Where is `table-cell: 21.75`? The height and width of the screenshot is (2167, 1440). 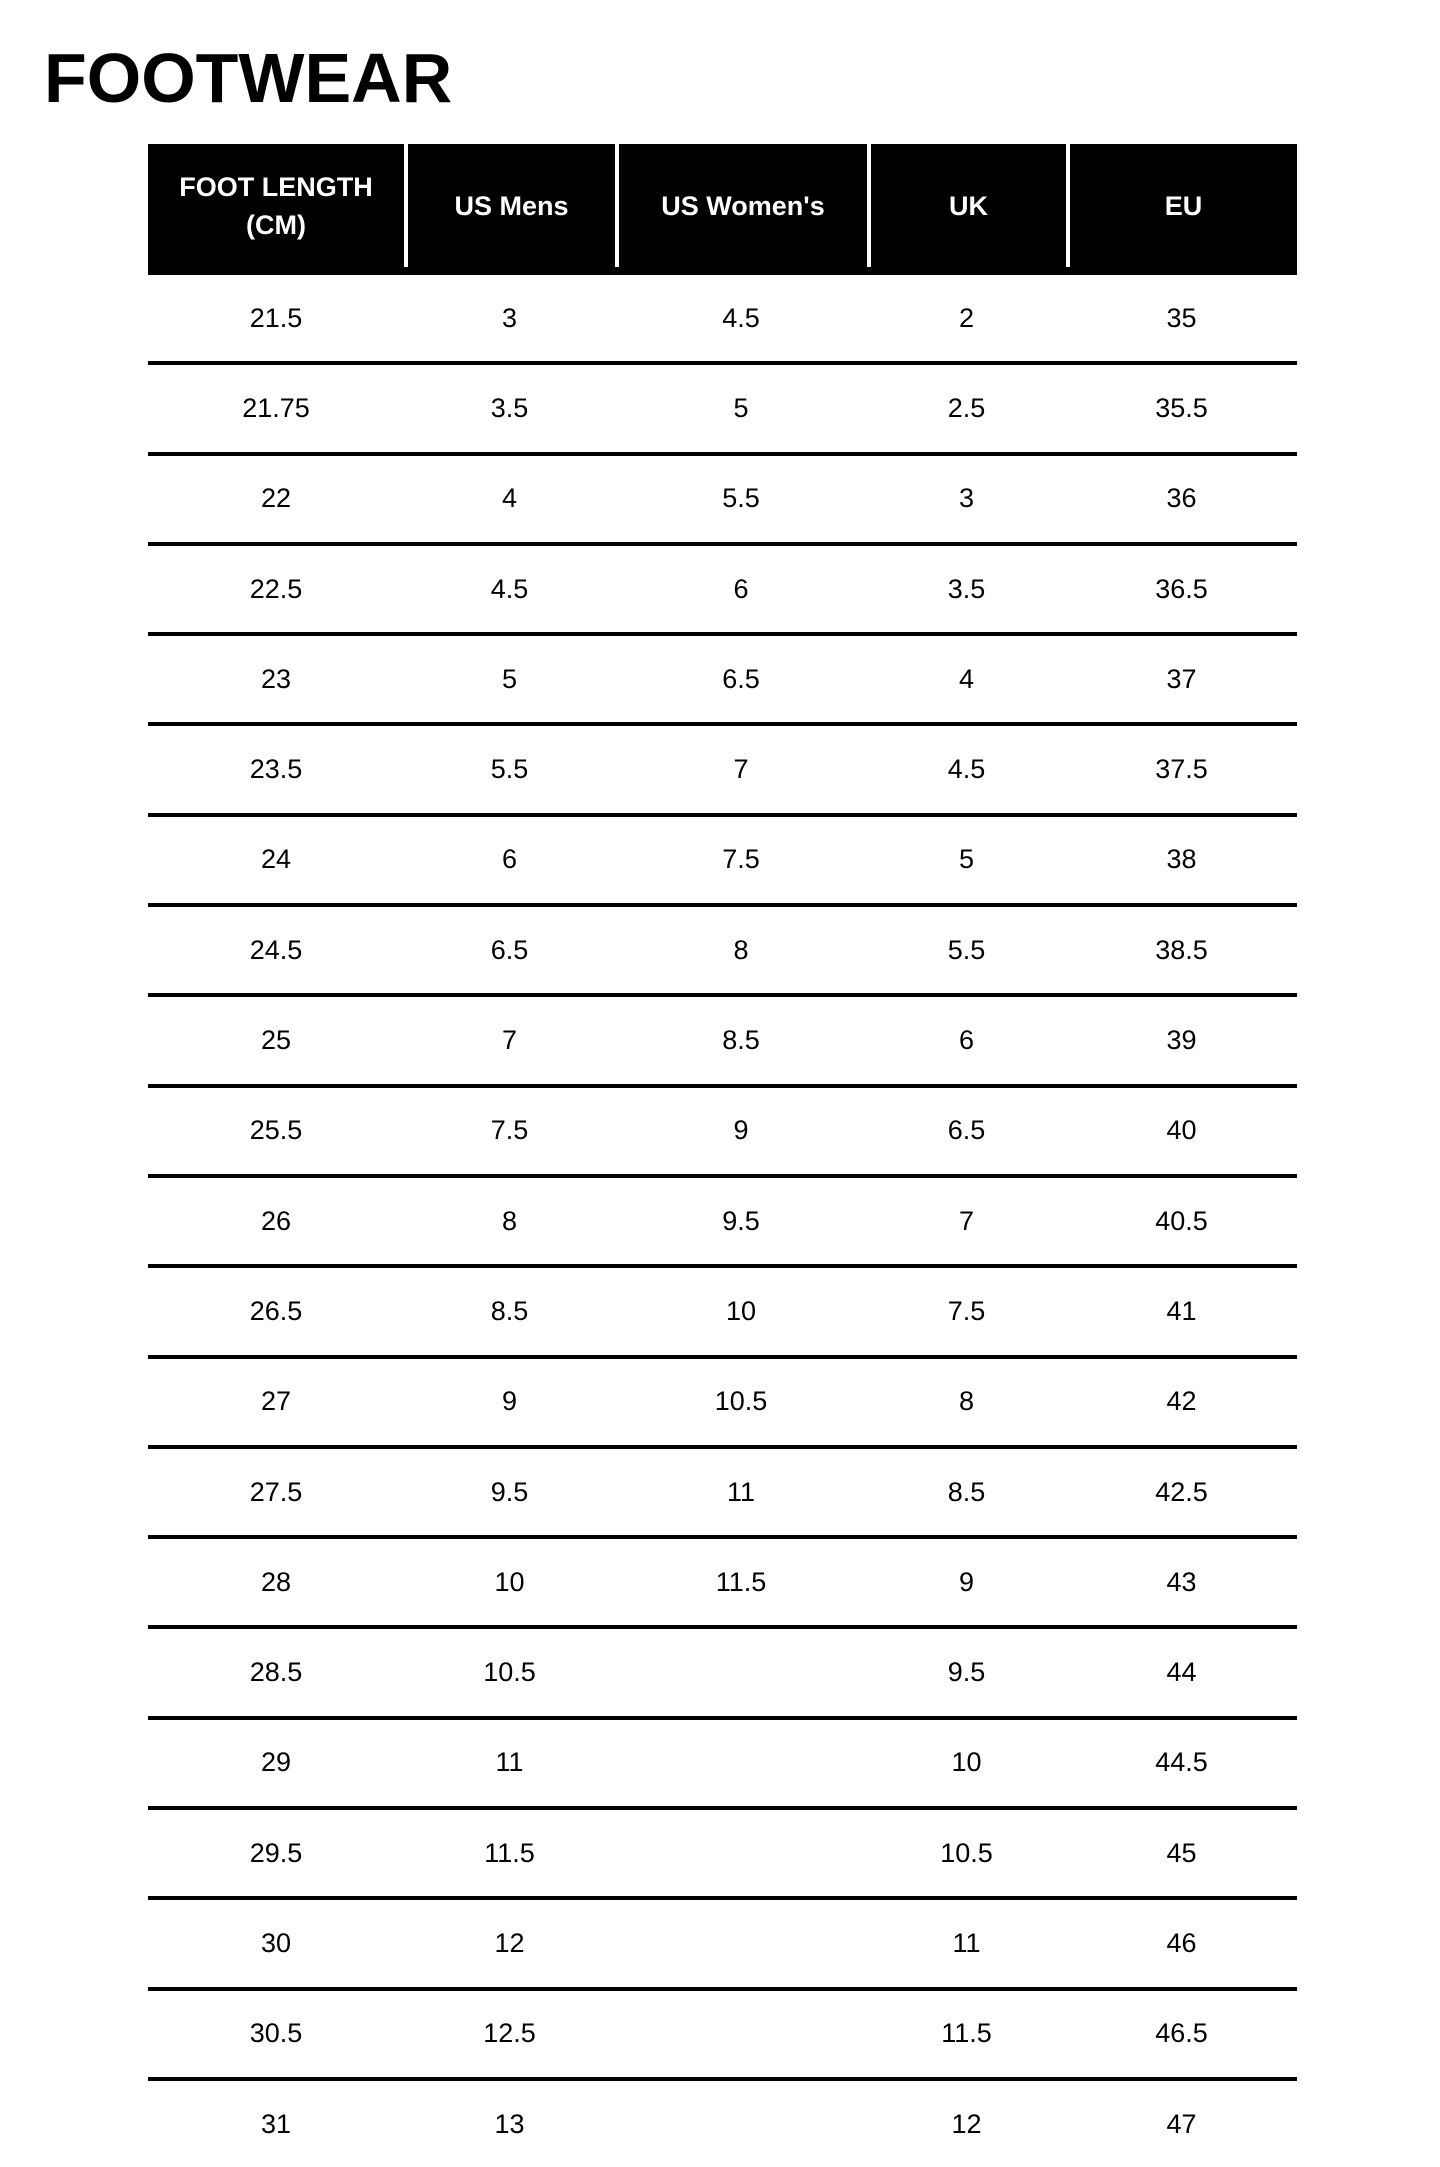 table-cell: 21.75 is located at coordinates (276, 407).